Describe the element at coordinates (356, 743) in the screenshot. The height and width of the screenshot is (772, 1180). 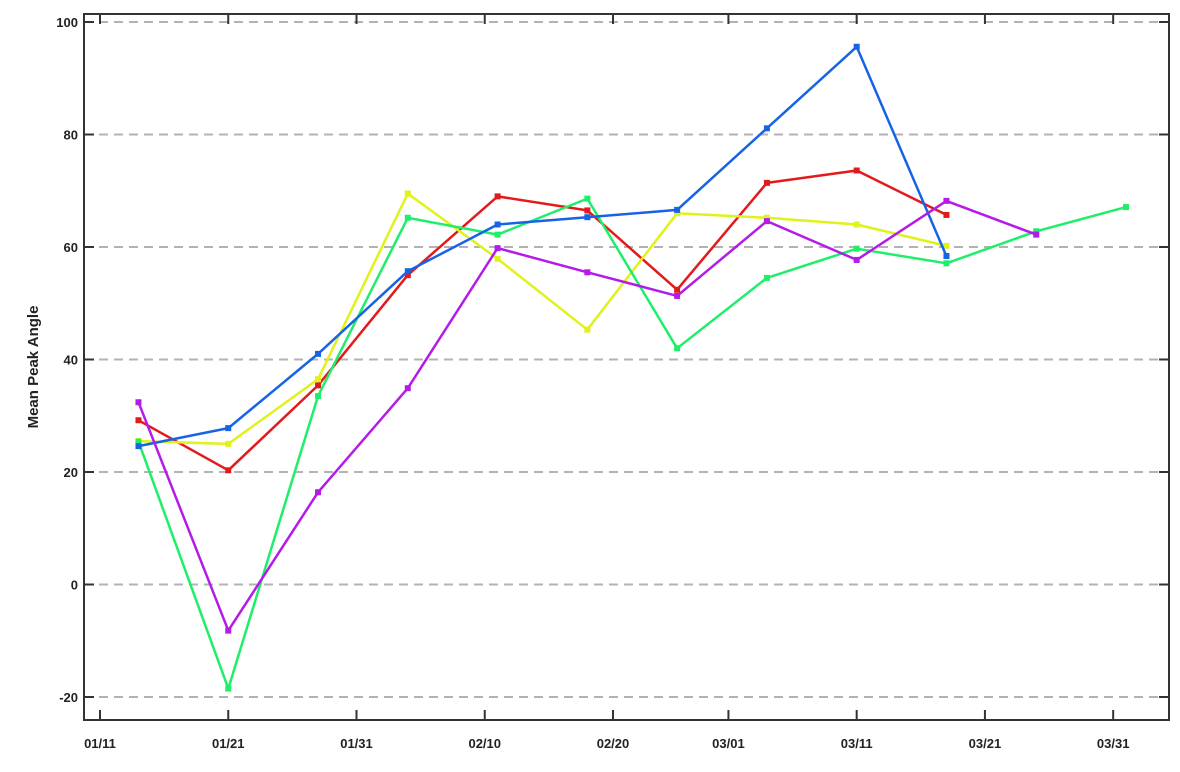
I see `x-tick-label: 01/31` at that location.